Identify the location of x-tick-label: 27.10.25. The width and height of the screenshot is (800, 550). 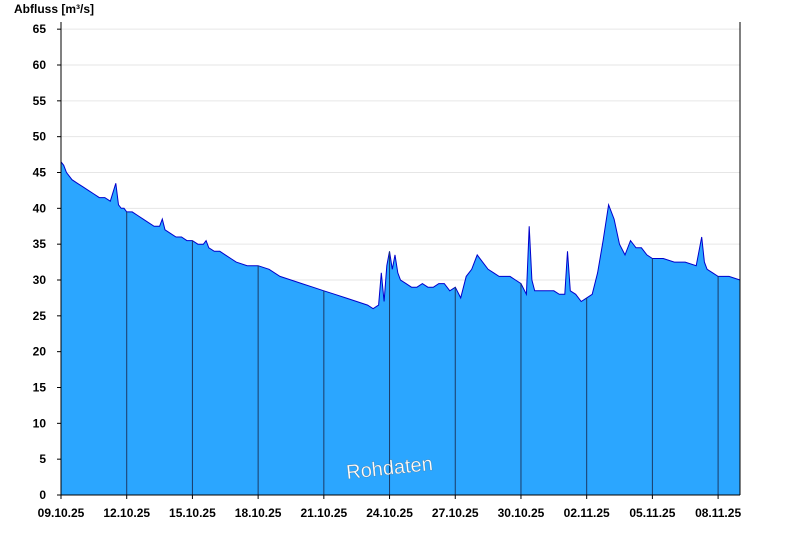
(455, 513).